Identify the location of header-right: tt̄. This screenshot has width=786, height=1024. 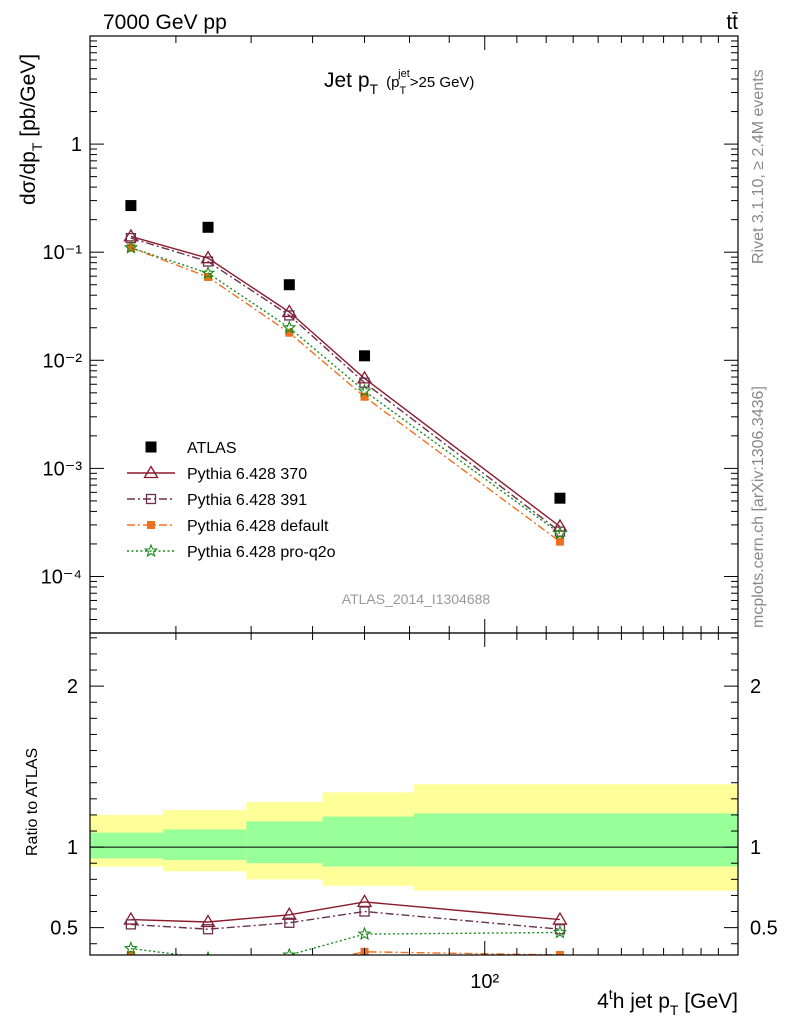
(732, 22).